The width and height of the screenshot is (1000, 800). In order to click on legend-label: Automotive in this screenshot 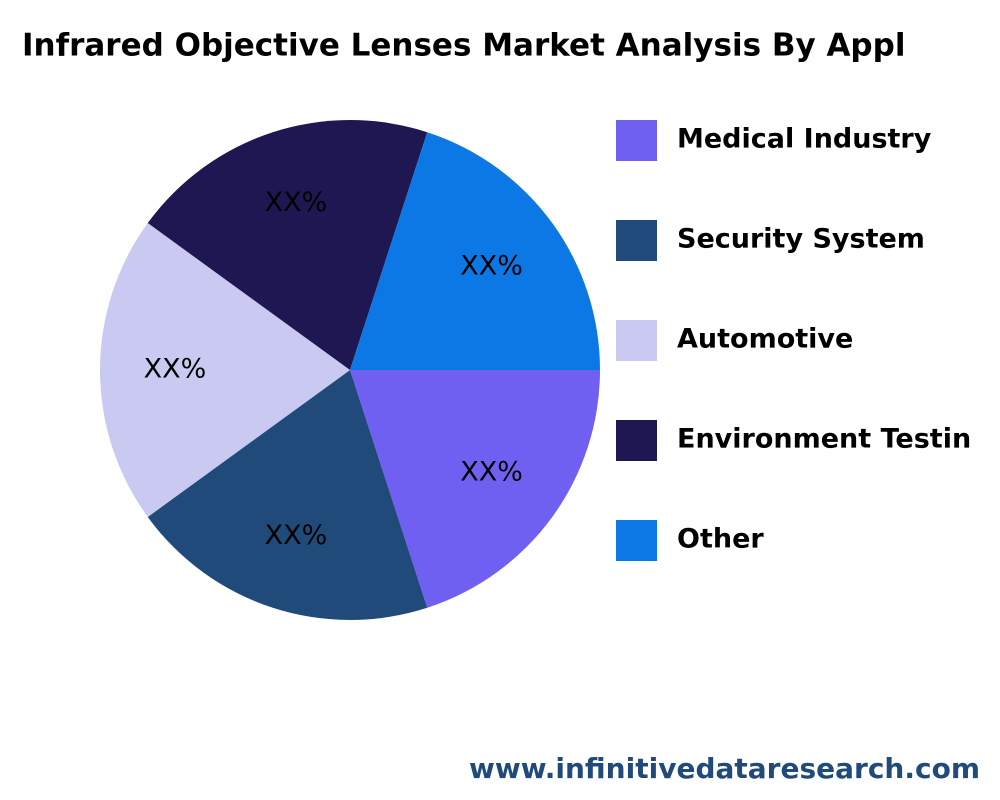, I will do `click(765, 339)`.